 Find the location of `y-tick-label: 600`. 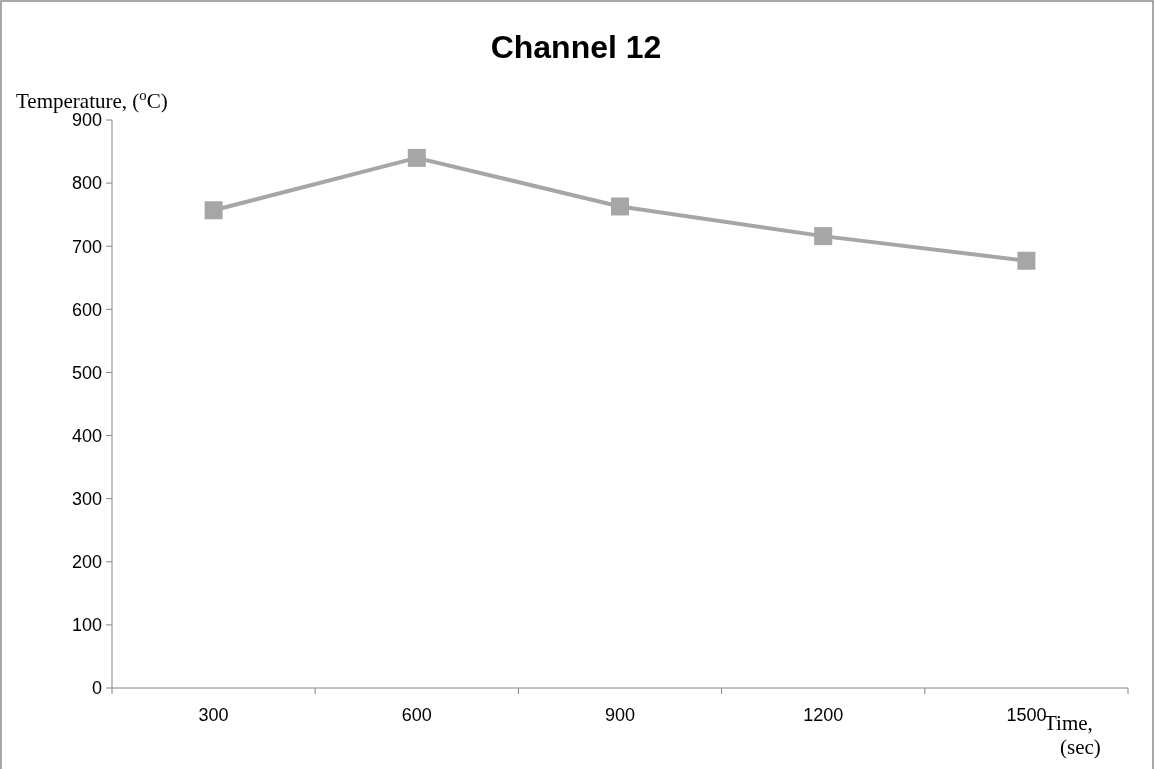

y-tick-label: 600 is located at coordinates (86, 309).